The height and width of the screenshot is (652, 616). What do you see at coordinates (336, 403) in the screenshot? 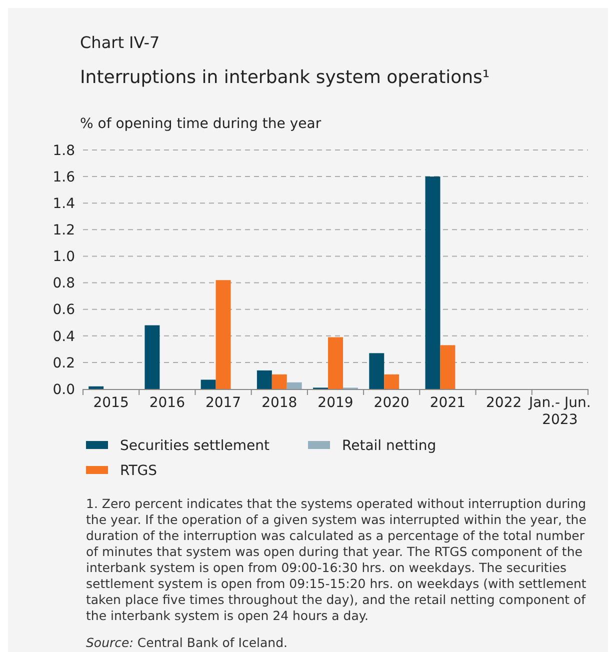
I see `x-tick-label: 2019` at bounding box center [336, 403].